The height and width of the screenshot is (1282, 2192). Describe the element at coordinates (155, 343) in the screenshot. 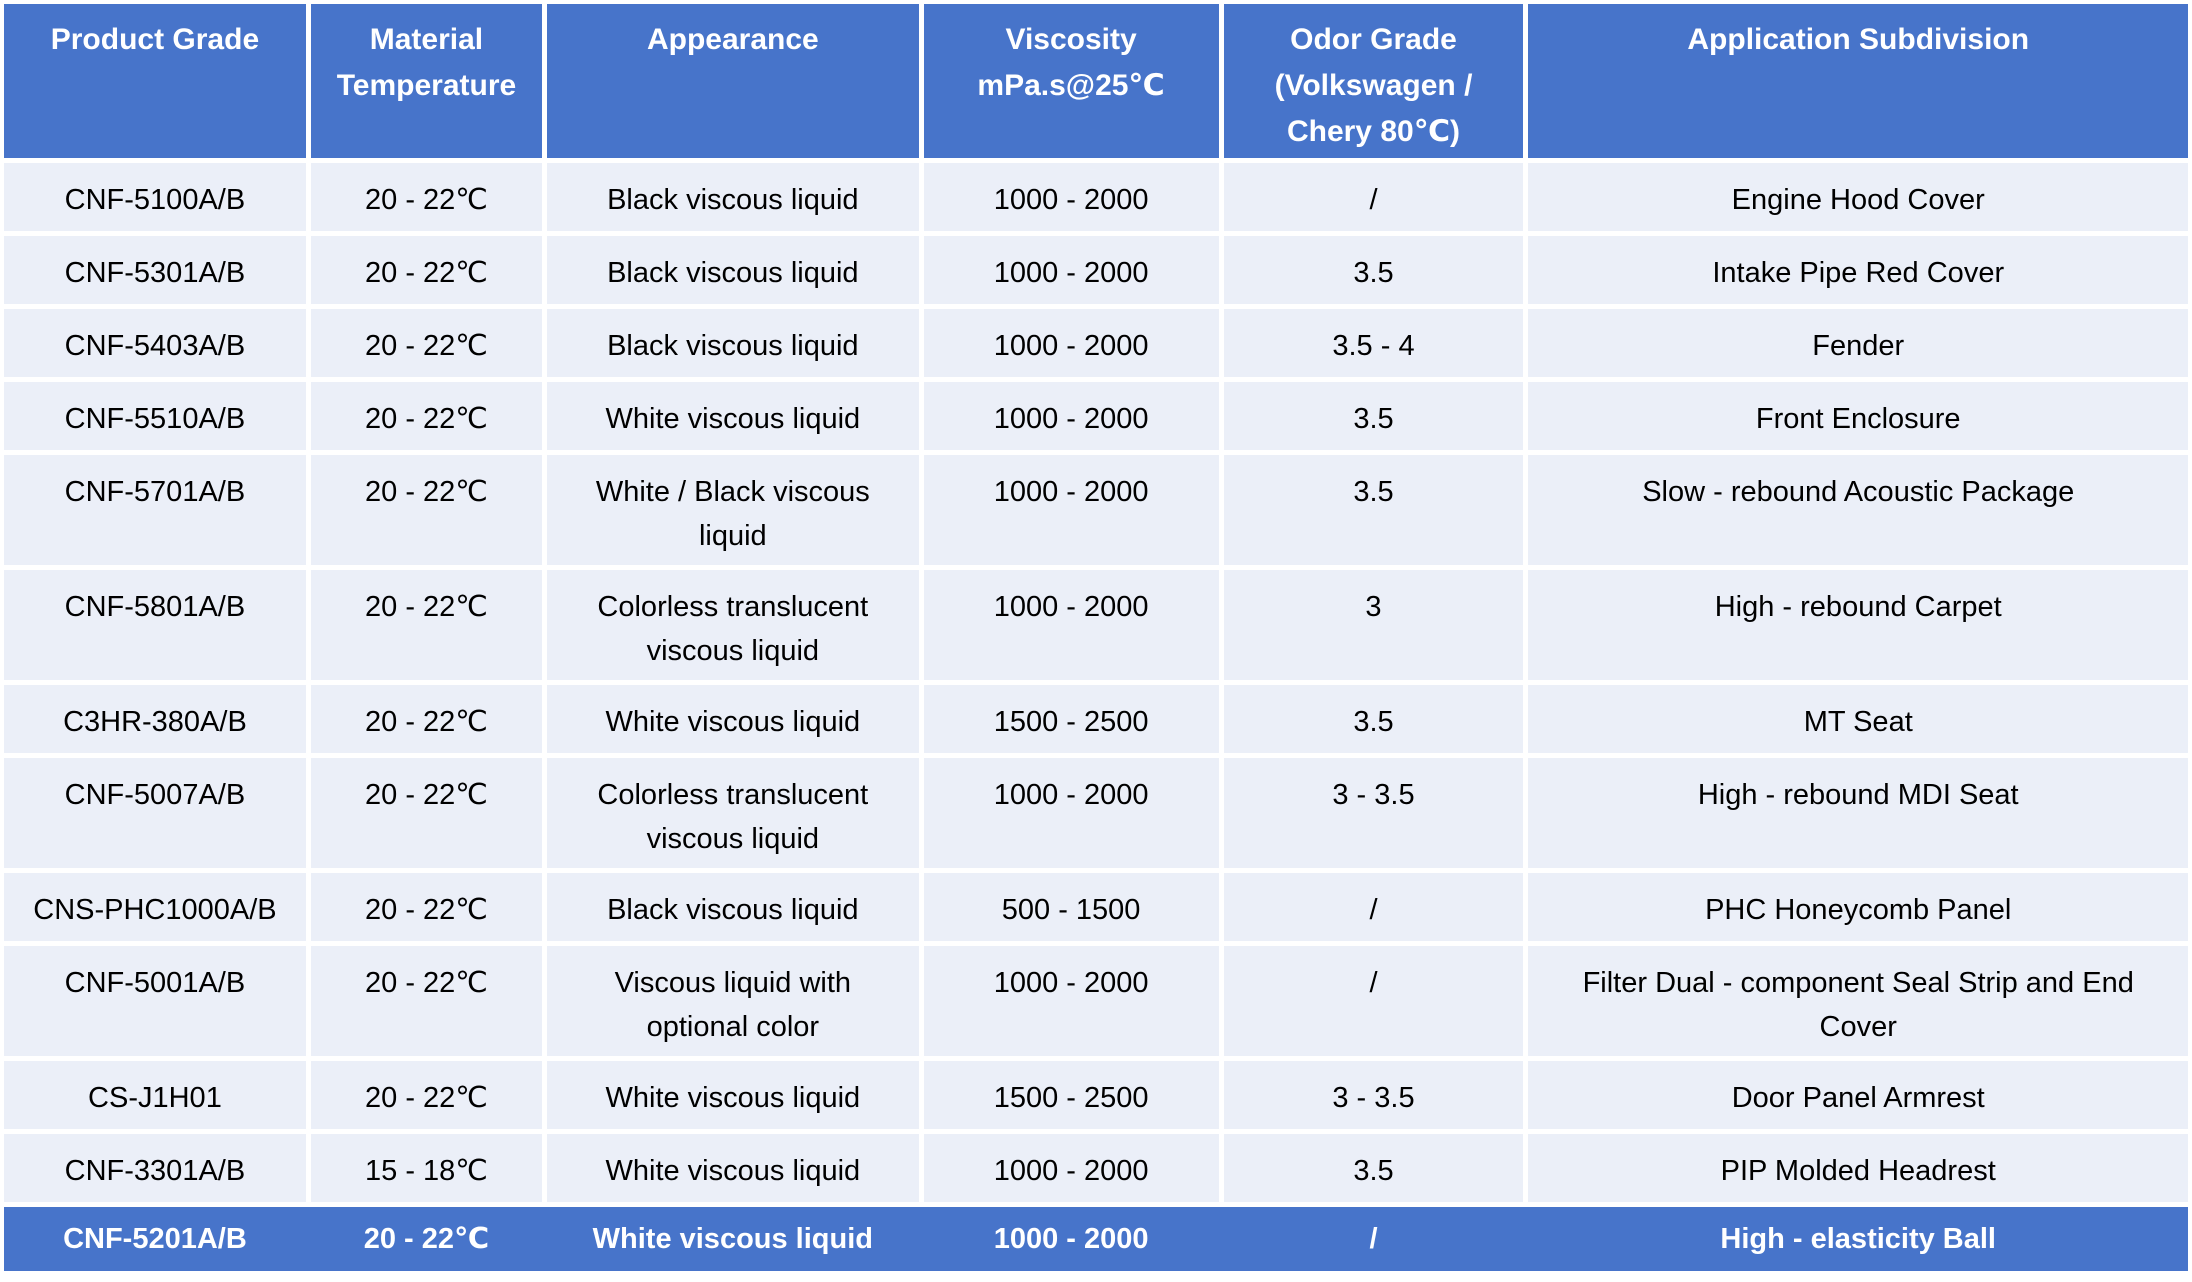

I see `cell-product-grade: CNF-5403A/B` at that location.